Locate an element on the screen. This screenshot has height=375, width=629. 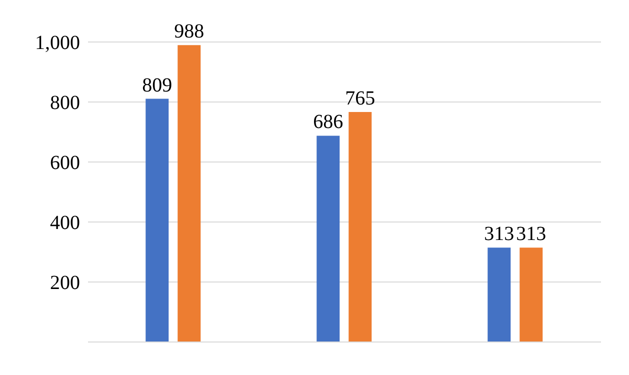
y-tick-label: 1,000 is located at coordinates (57, 43).